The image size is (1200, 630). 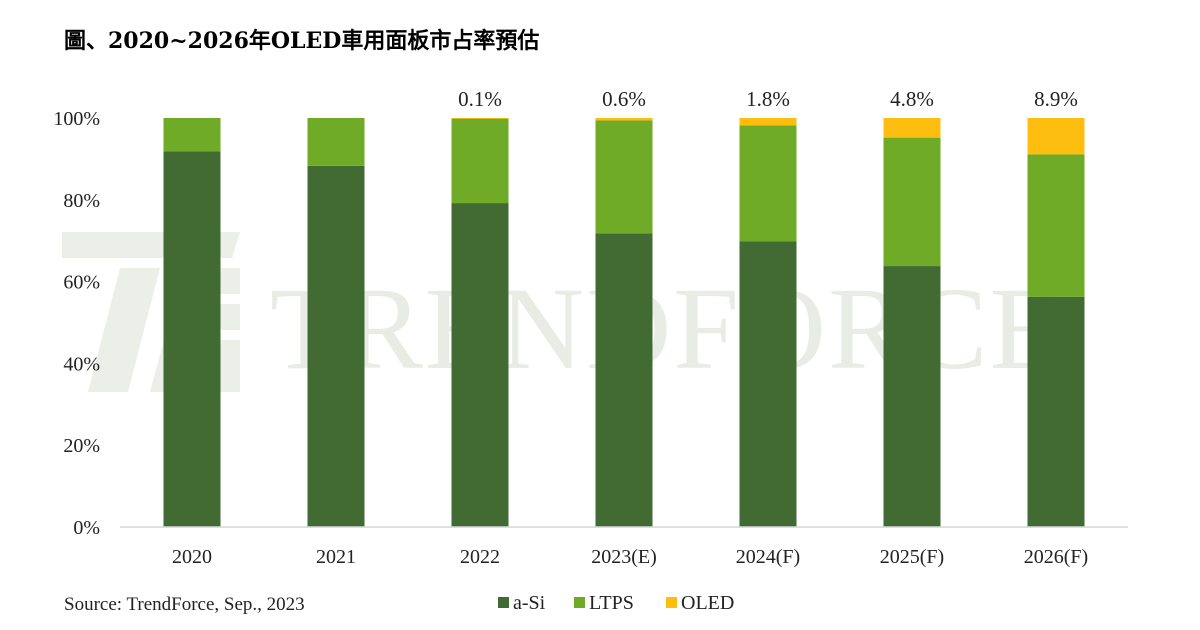 What do you see at coordinates (86, 528) in the screenshot?
I see `y-tick-label: 0%` at bounding box center [86, 528].